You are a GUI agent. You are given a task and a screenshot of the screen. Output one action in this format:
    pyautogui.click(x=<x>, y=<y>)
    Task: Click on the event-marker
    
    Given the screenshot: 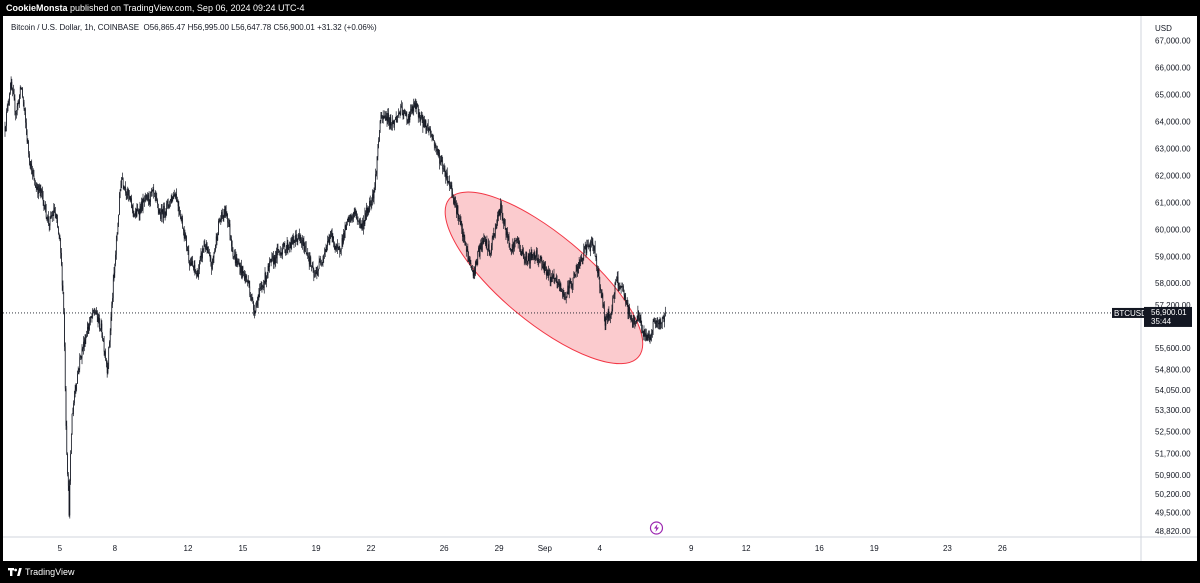 What is the action you would take?
    pyautogui.click(x=656, y=528)
    